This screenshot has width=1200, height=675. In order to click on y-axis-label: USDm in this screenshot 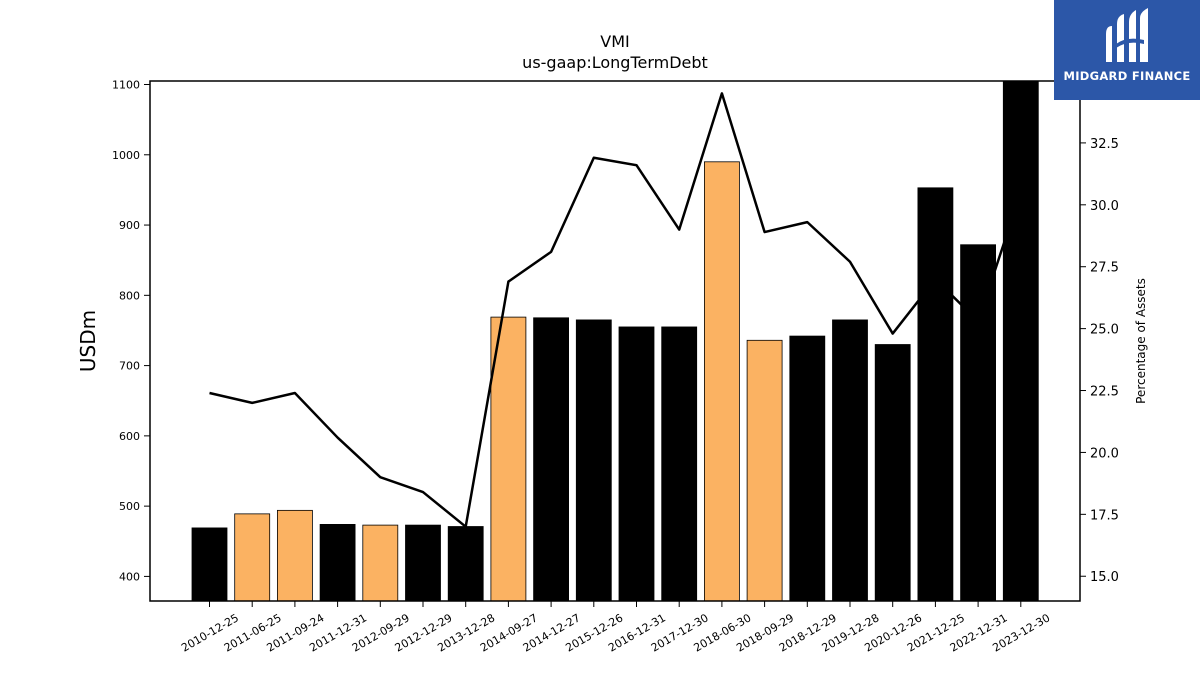, I will do `click(88, 341)`.